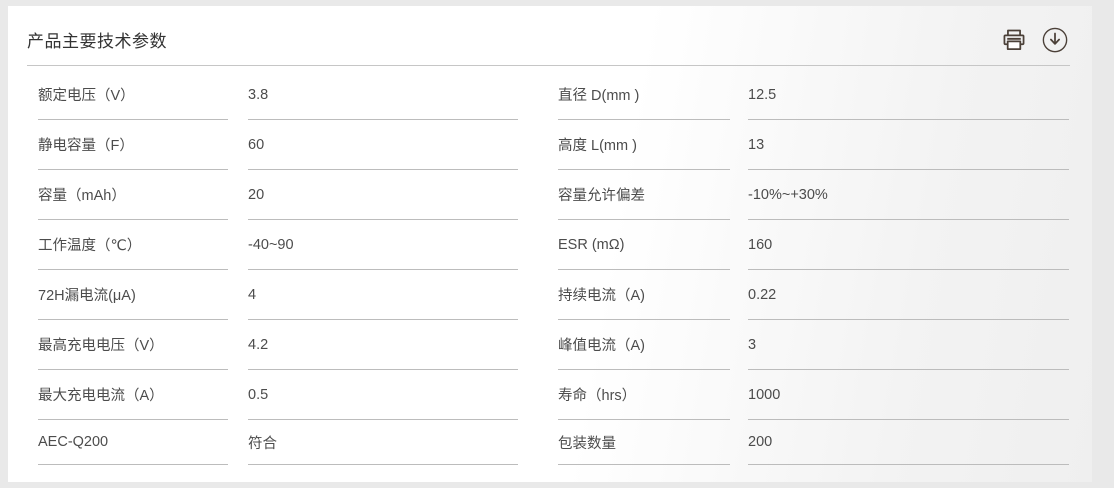  What do you see at coordinates (908, 95) in the screenshot?
I see `param-value: 12.5` at bounding box center [908, 95].